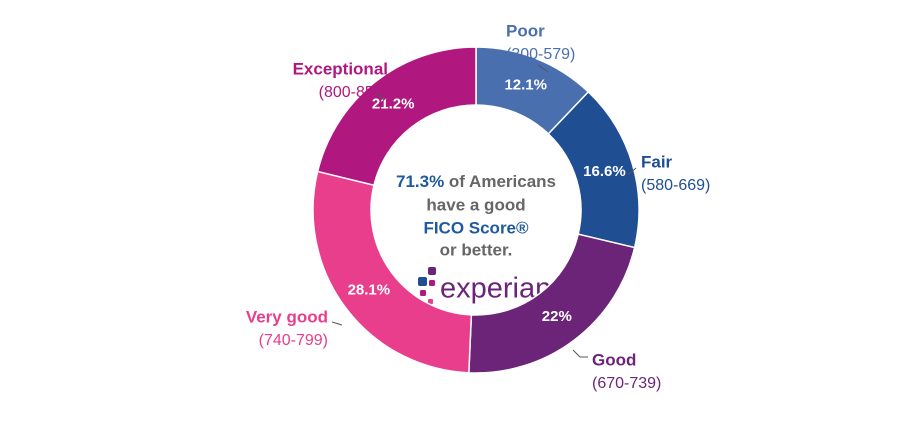  Describe the element at coordinates (525, 30) in the screenshot. I see `category-label: Poor` at that location.